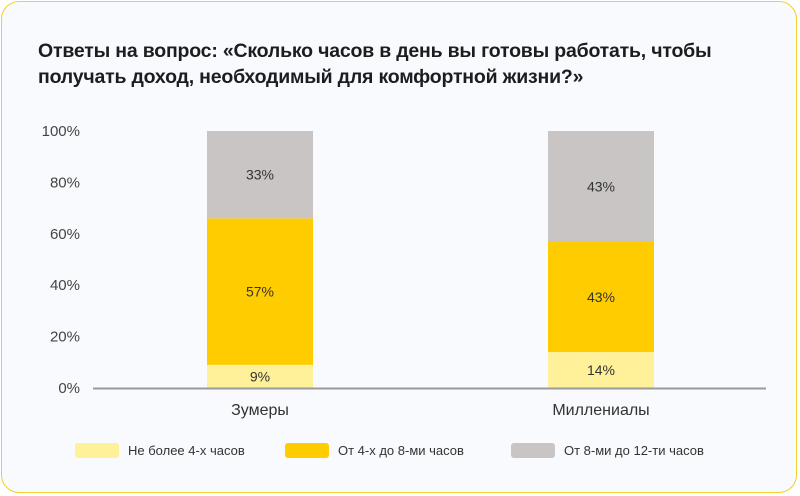 This screenshot has height=496, width=800. What do you see at coordinates (600, 410) in the screenshot?
I see `x-category-label: Миллениалы` at bounding box center [600, 410].